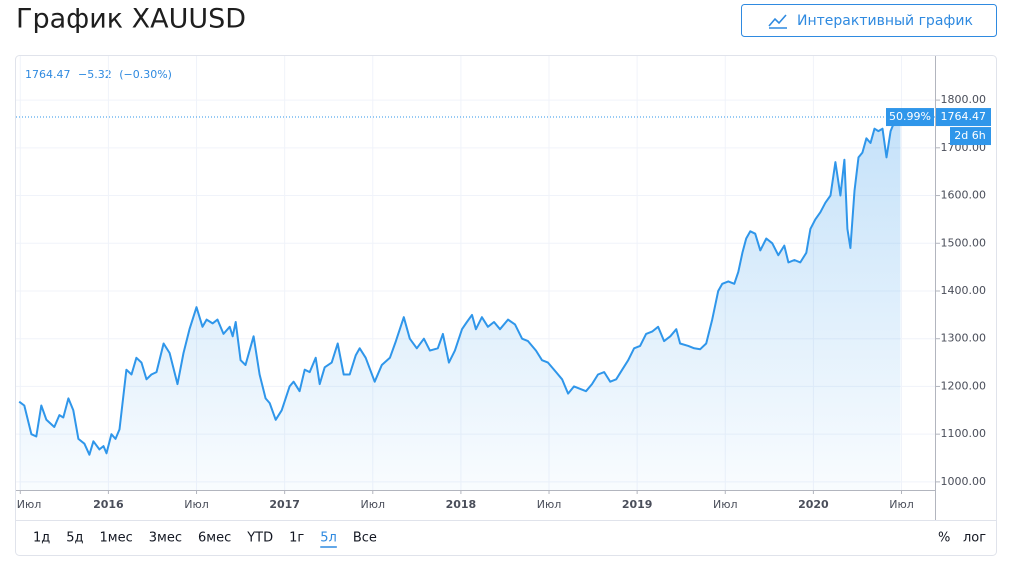  Describe the element at coordinates (964, 481) in the screenshot. I see `y-tick-label: 1000.00` at that location.